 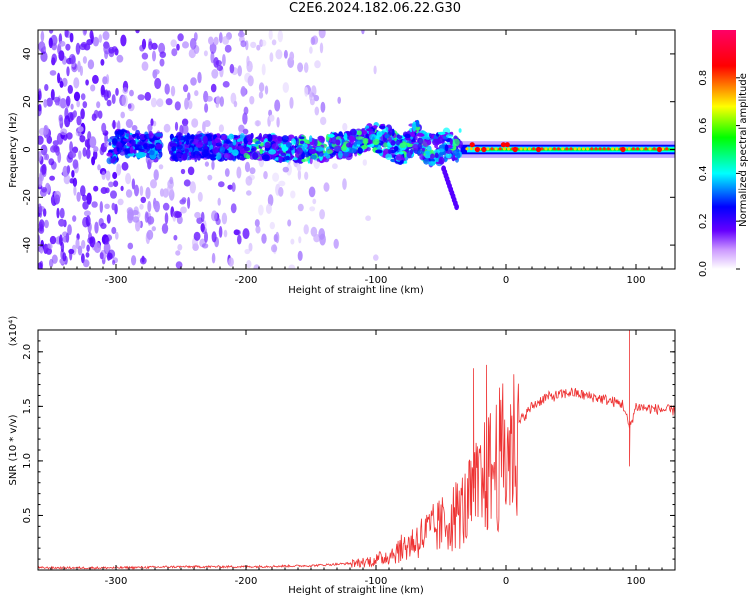 What do you see at coordinates (27, 352) in the screenshot?
I see `y-tick-label: 2.0` at bounding box center [27, 352].